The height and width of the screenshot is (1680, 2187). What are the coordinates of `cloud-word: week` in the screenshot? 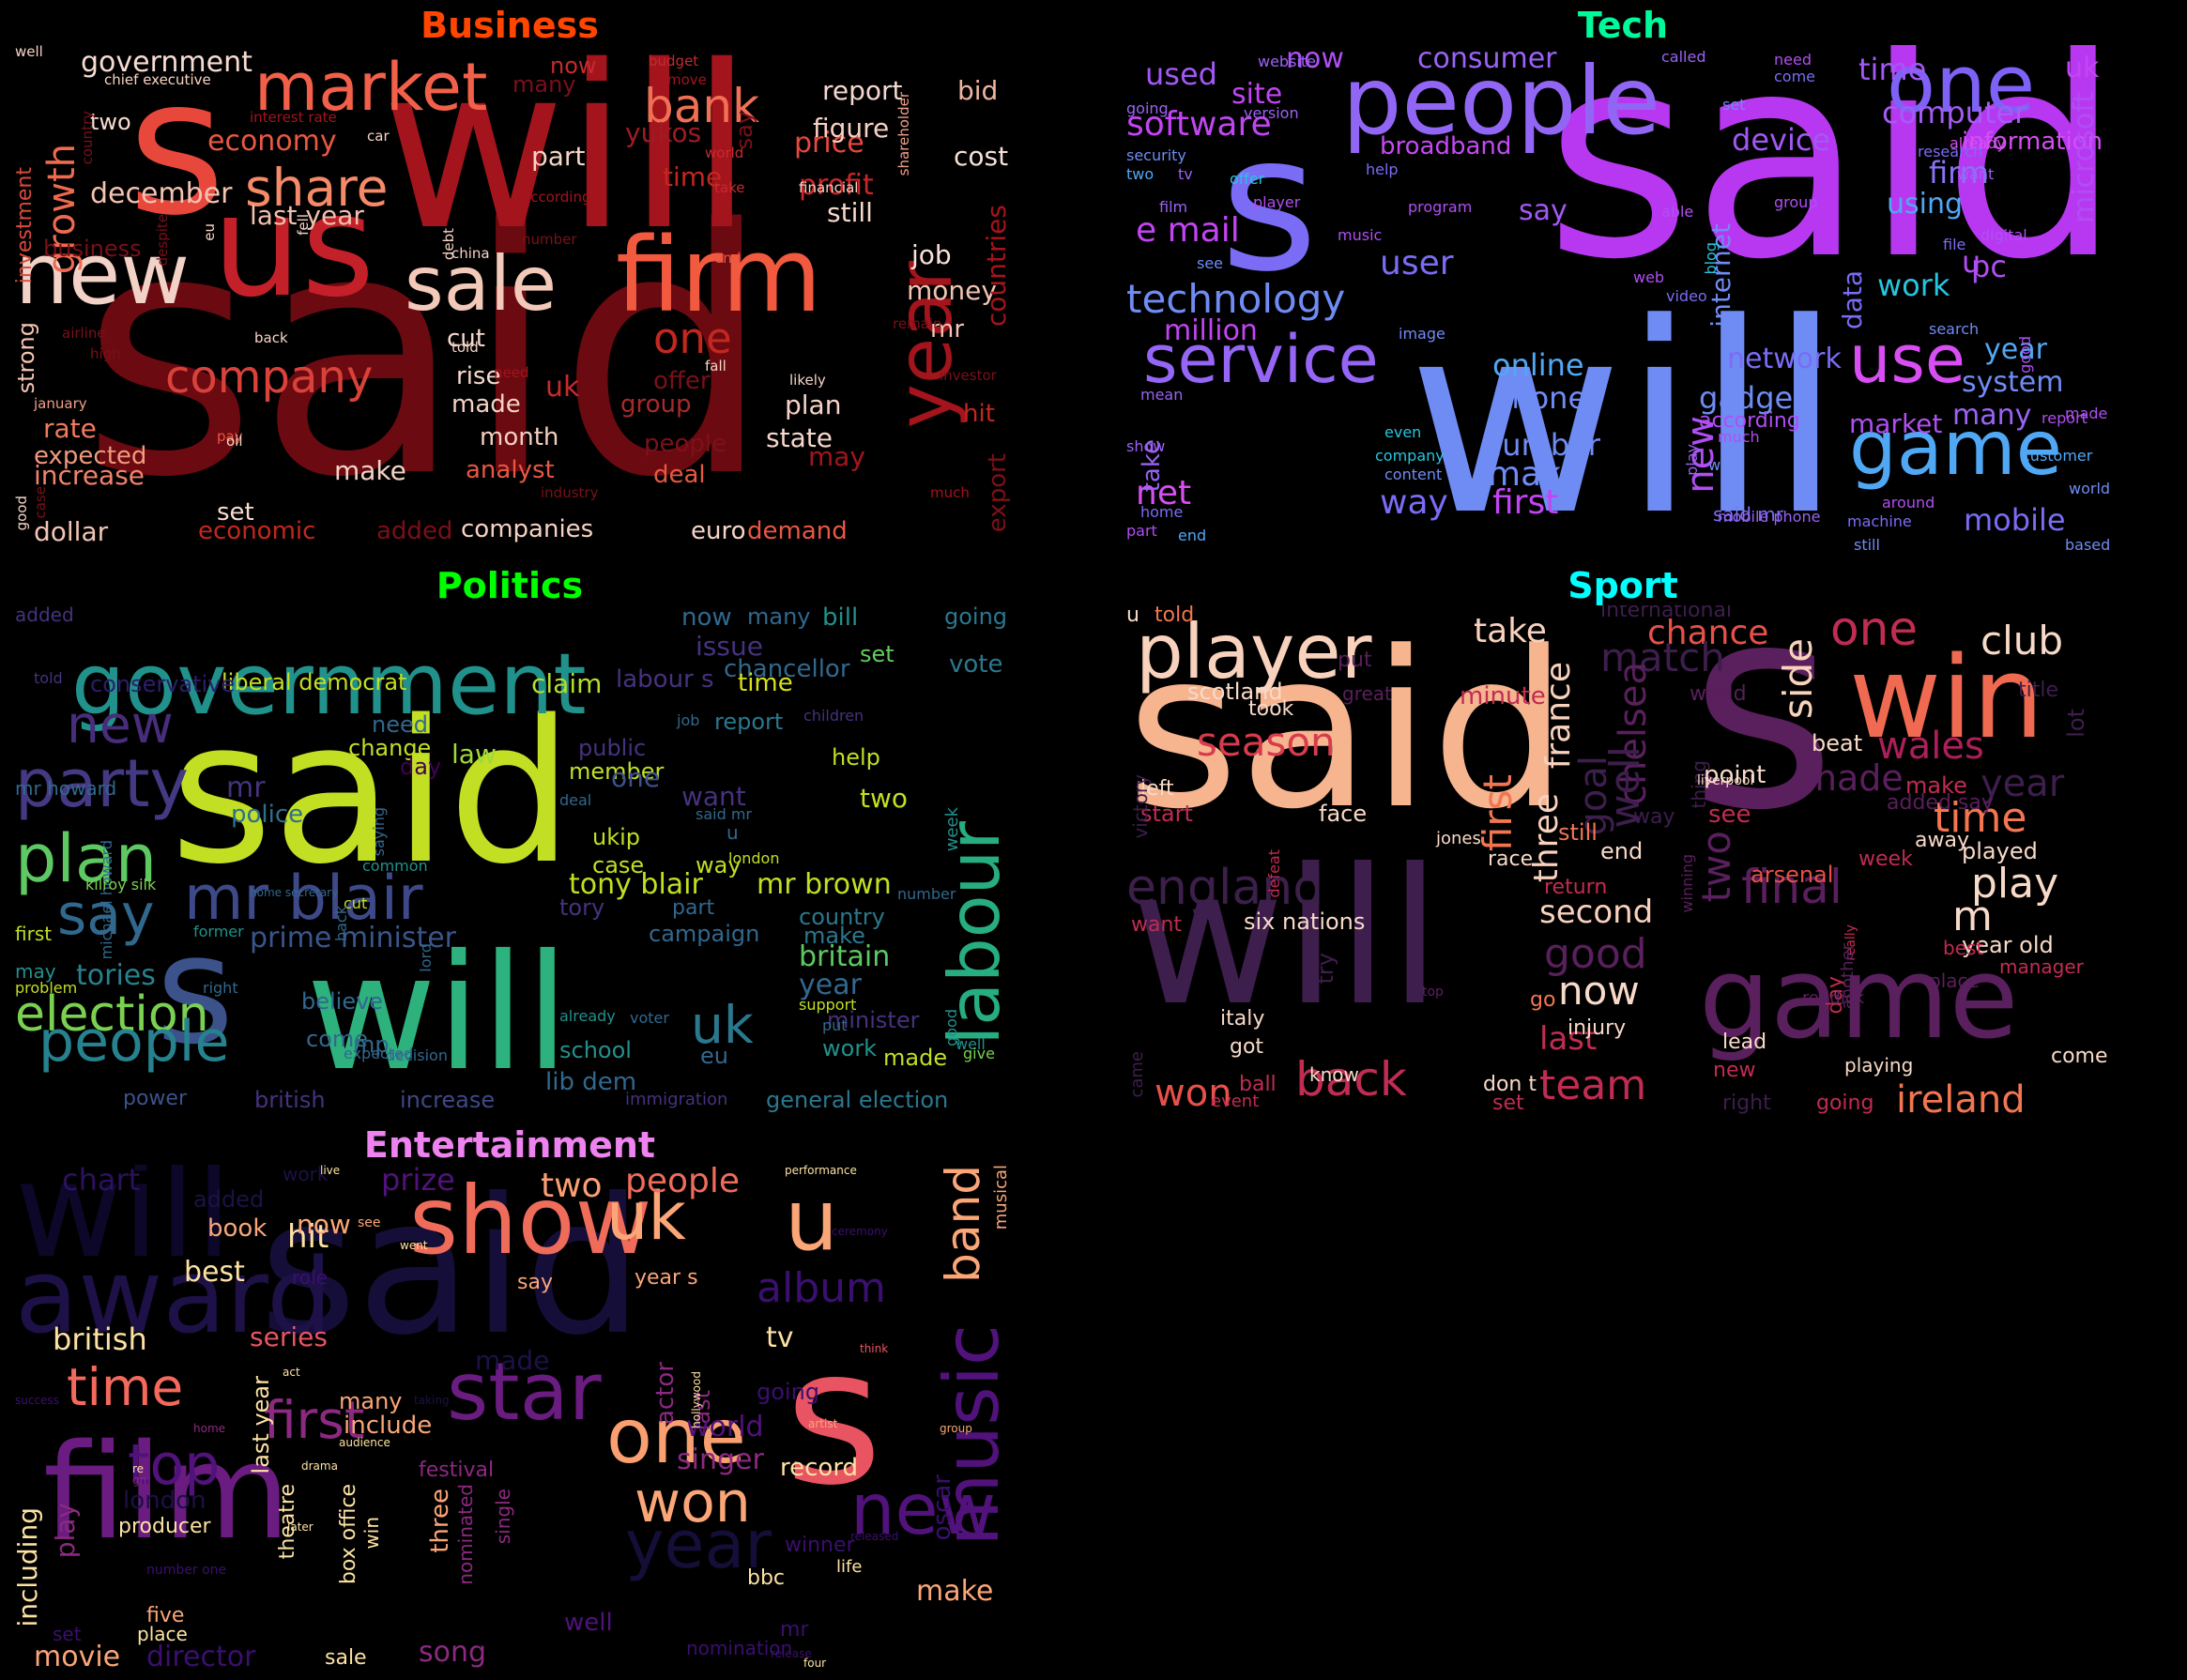 It's located at (952, 829).